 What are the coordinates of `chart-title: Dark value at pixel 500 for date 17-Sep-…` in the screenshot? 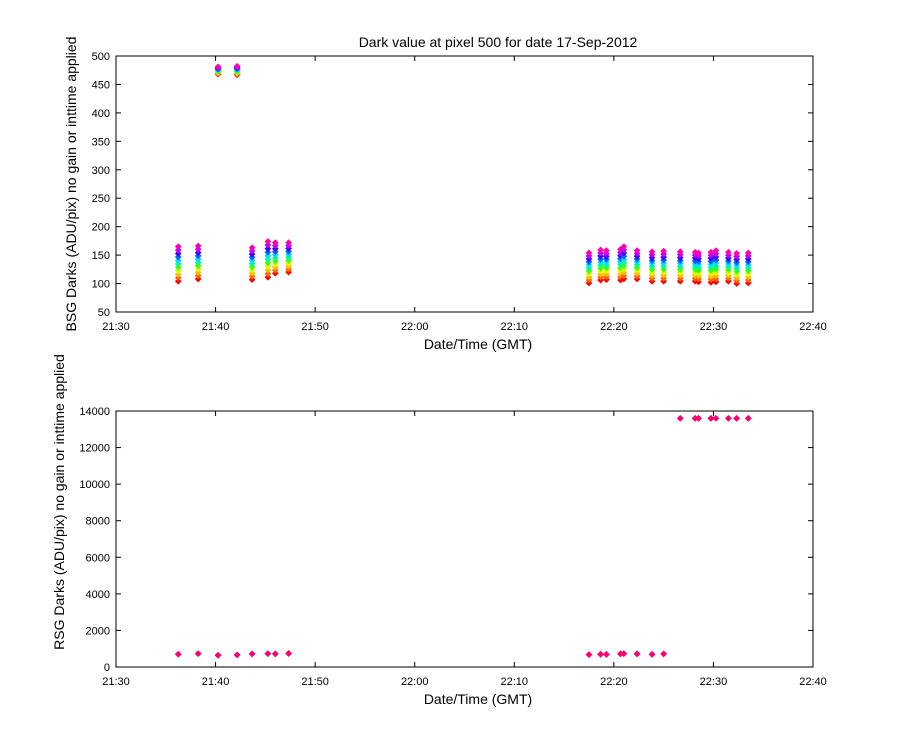 It's located at (498, 42).